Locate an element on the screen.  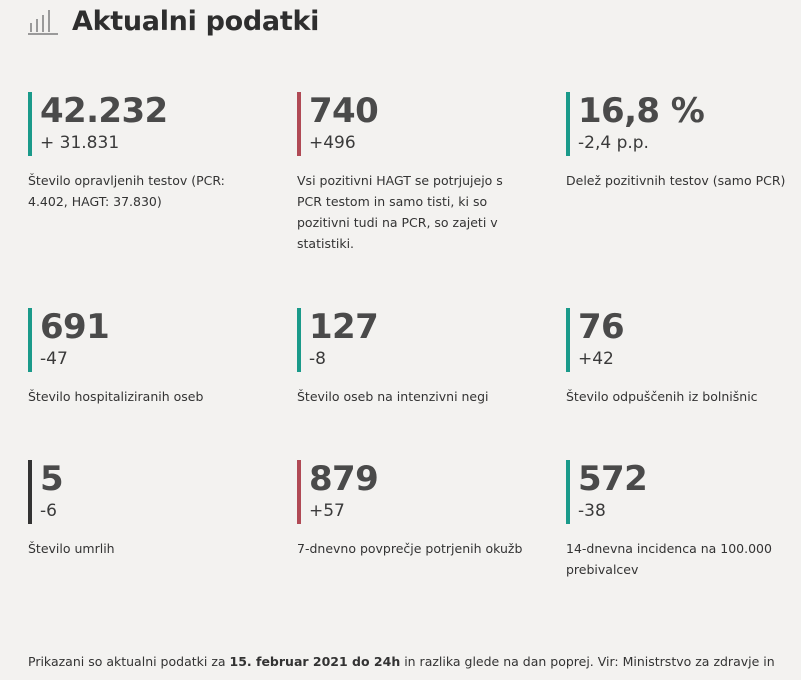
stat-value: 76 is located at coordinates (601, 327).